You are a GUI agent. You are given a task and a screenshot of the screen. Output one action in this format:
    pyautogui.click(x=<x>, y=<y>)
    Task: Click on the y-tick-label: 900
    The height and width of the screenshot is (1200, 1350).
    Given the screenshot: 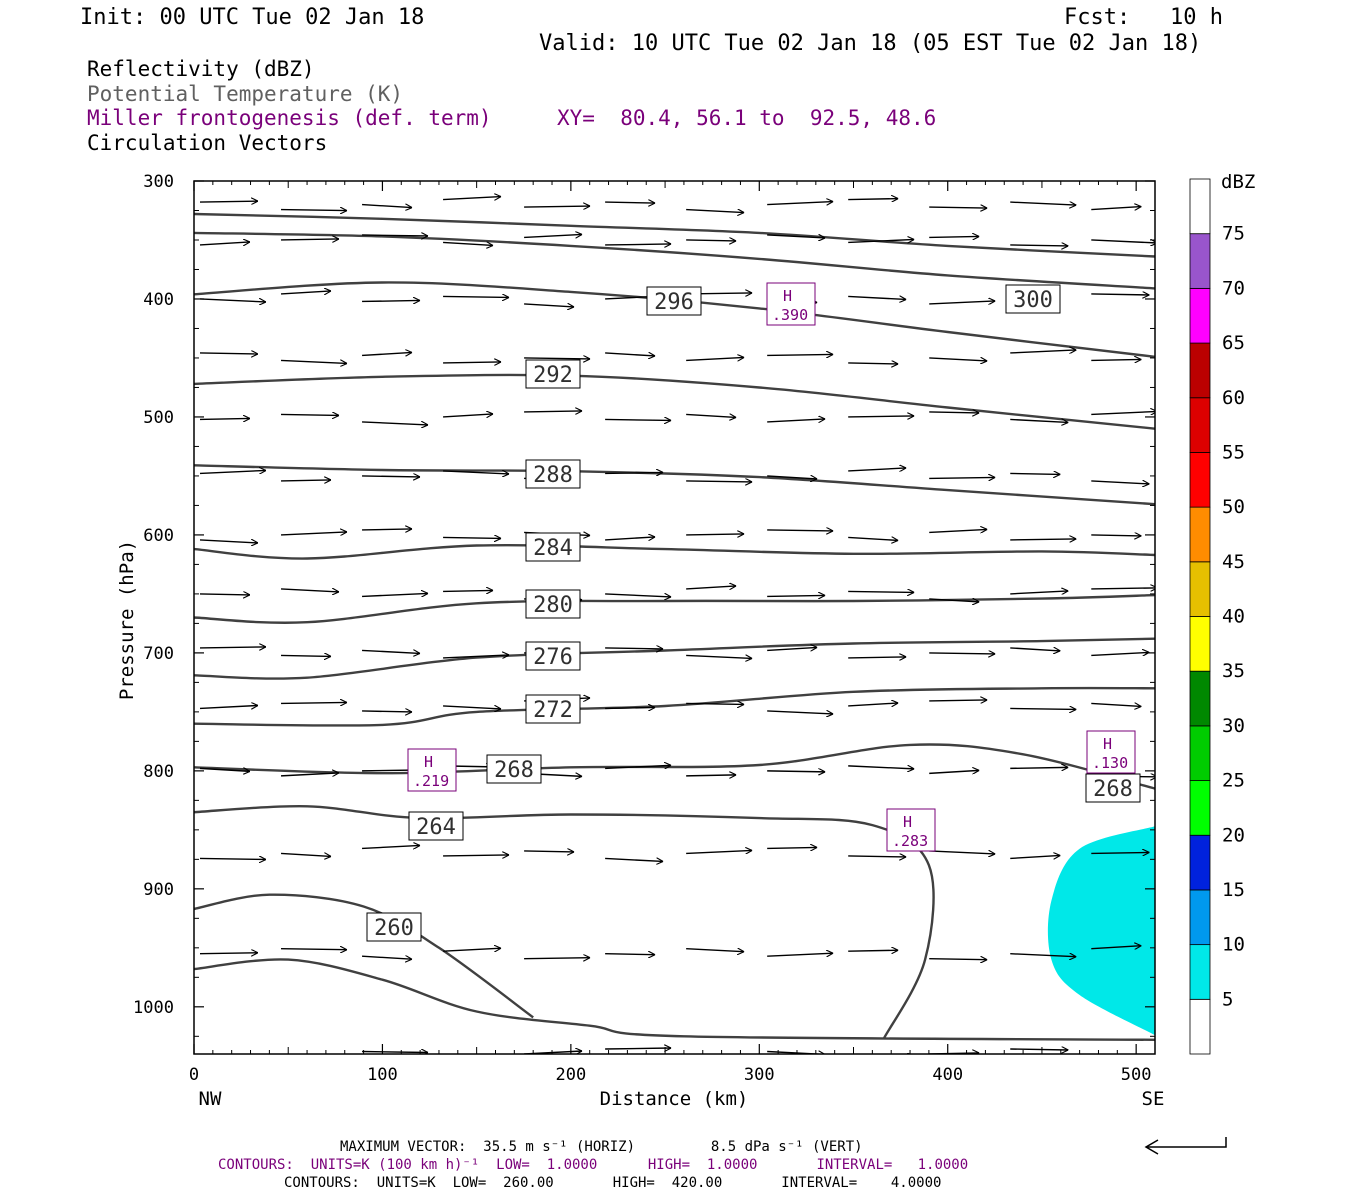 What is the action you would take?
    pyautogui.click(x=158, y=890)
    